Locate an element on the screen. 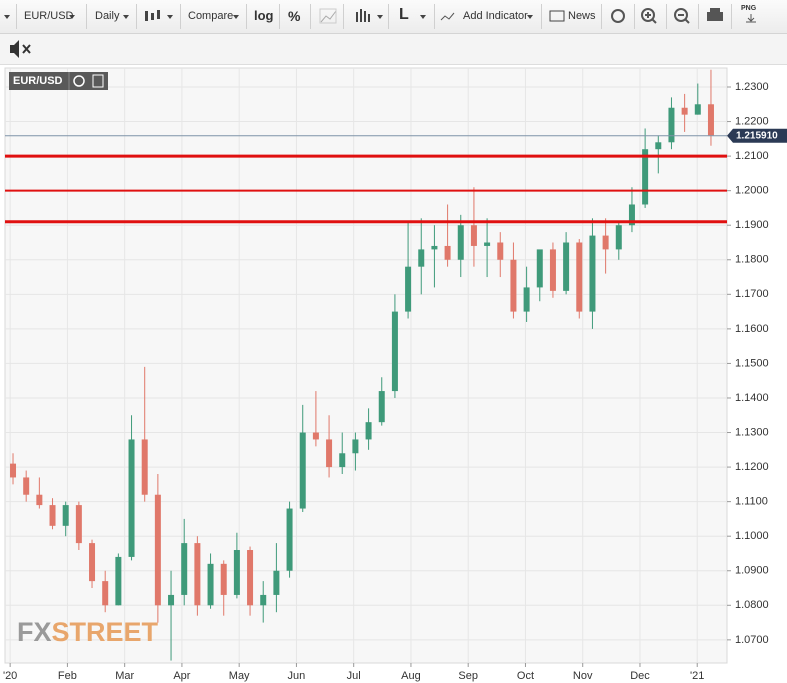  symbol-box is located at coordinates (58, 81).